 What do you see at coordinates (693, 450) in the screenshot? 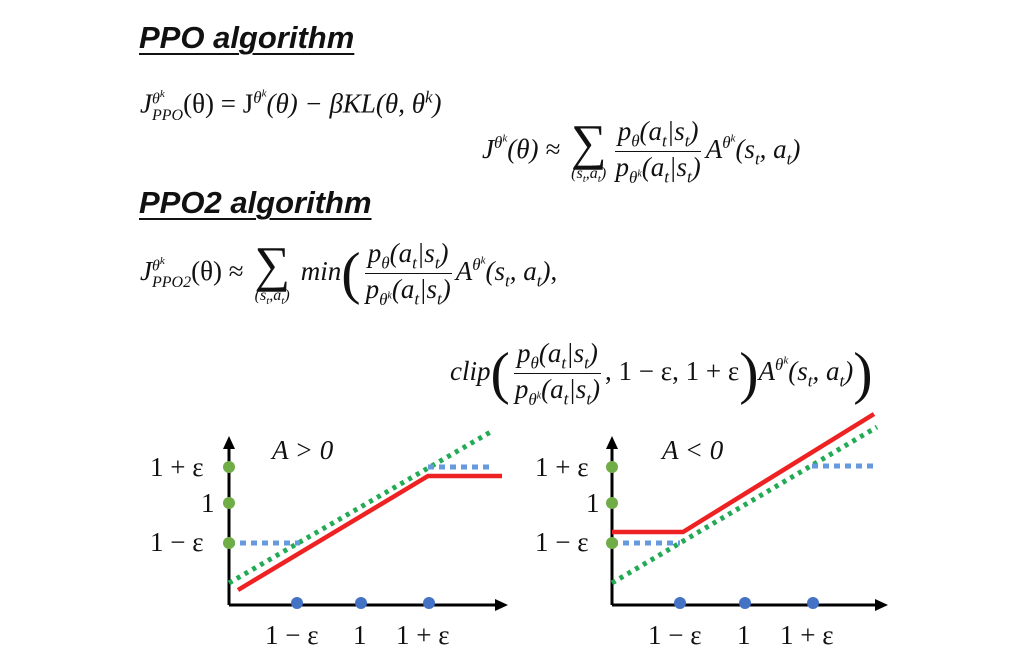
I see `condition-label: A < 0` at bounding box center [693, 450].